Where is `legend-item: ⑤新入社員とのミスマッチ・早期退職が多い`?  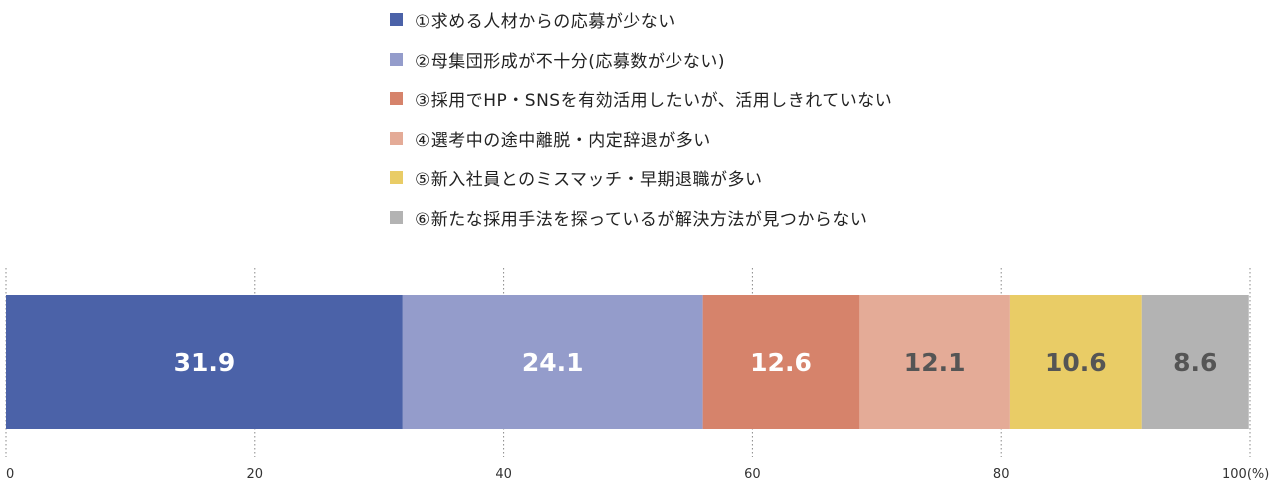 legend-item: ⑤新入社員とのミスマッチ・早期退職が多い is located at coordinates (641, 178).